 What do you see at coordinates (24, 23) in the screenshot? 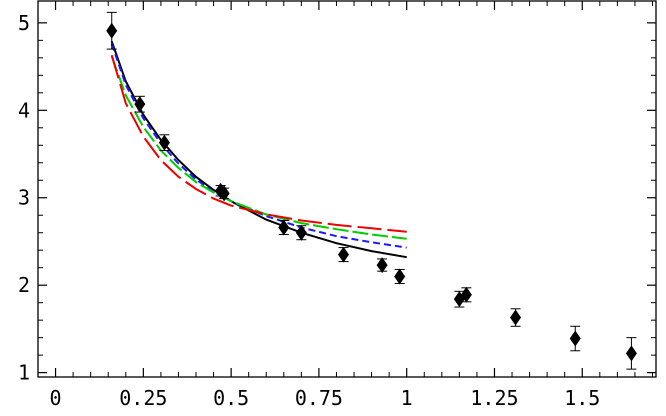
I see `y-tick-label: 5` at bounding box center [24, 23].